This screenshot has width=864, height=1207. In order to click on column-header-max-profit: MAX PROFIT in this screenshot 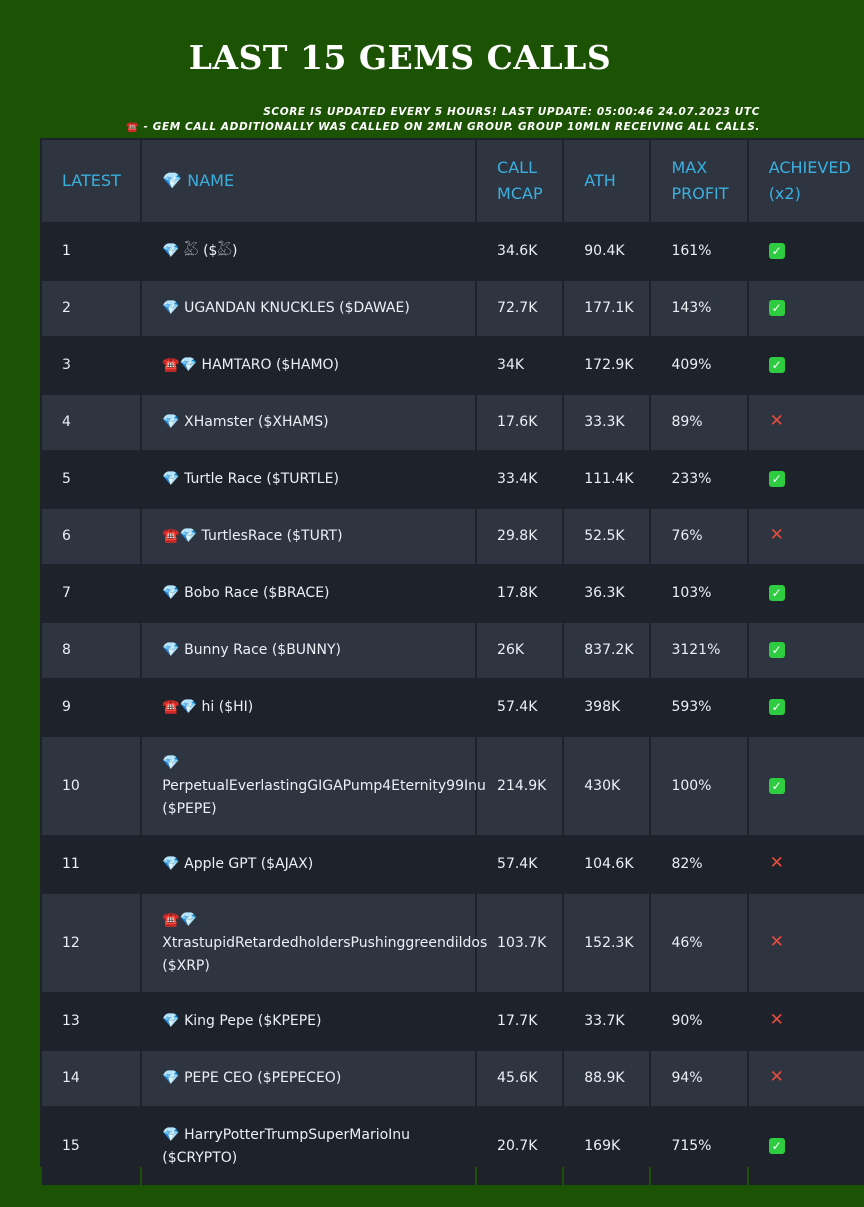, I will do `click(699, 181)`.